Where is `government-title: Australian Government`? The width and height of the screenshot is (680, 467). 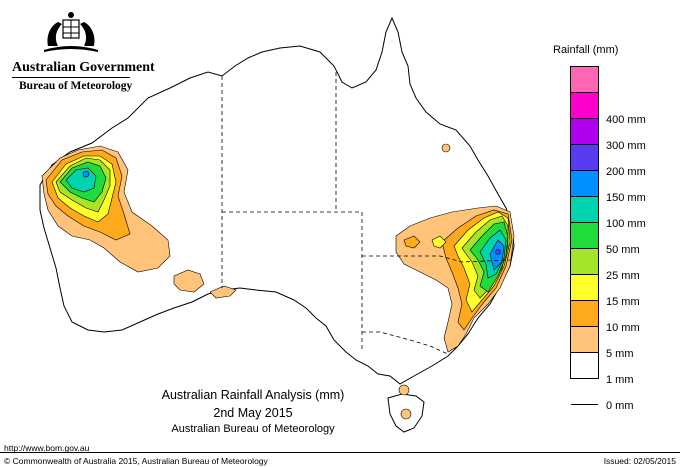
government-title: Australian Government is located at coordinates (83, 67).